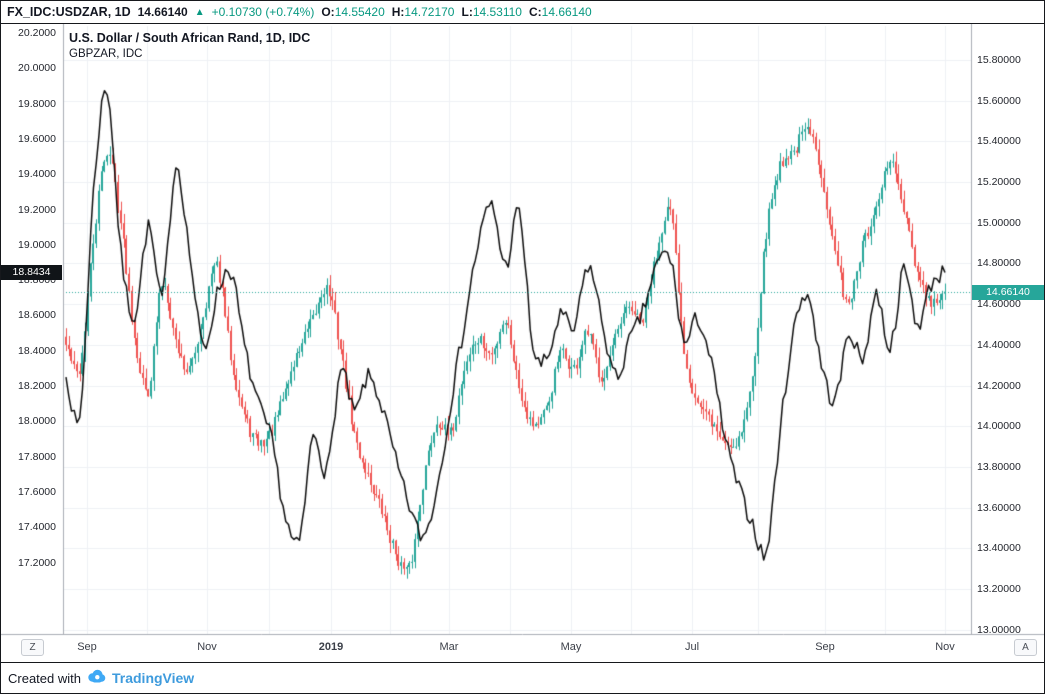 The image size is (1045, 694). I want to click on left-axis-tick: 20.0000, so click(37, 68).